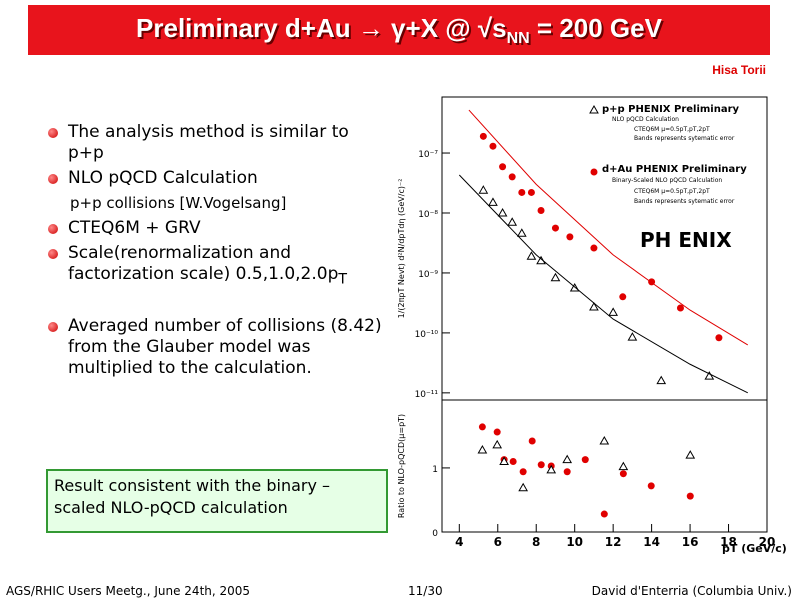 The image size is (800, 600). I want to click on bullet-text: NLO pQCD Calculation, so click(163, 178).